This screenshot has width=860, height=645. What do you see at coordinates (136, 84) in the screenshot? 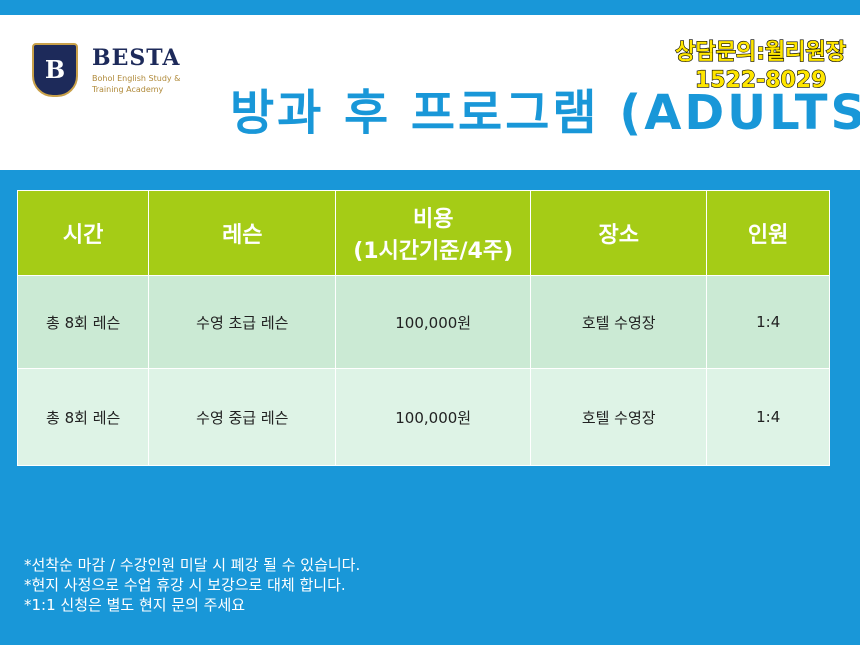
I see `logo-sub: Bohol English Study & Training Academy` at bounding box center [136, 84].